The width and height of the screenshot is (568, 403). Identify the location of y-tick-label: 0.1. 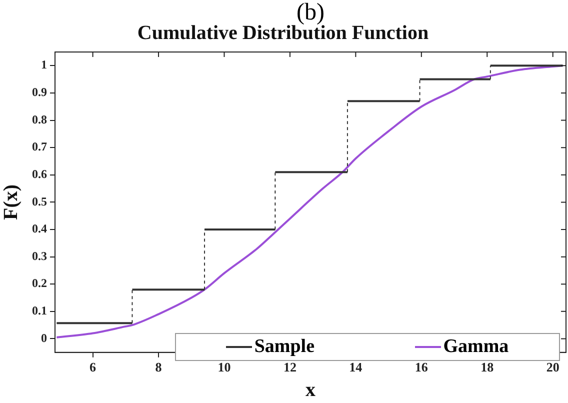
(39, 311).